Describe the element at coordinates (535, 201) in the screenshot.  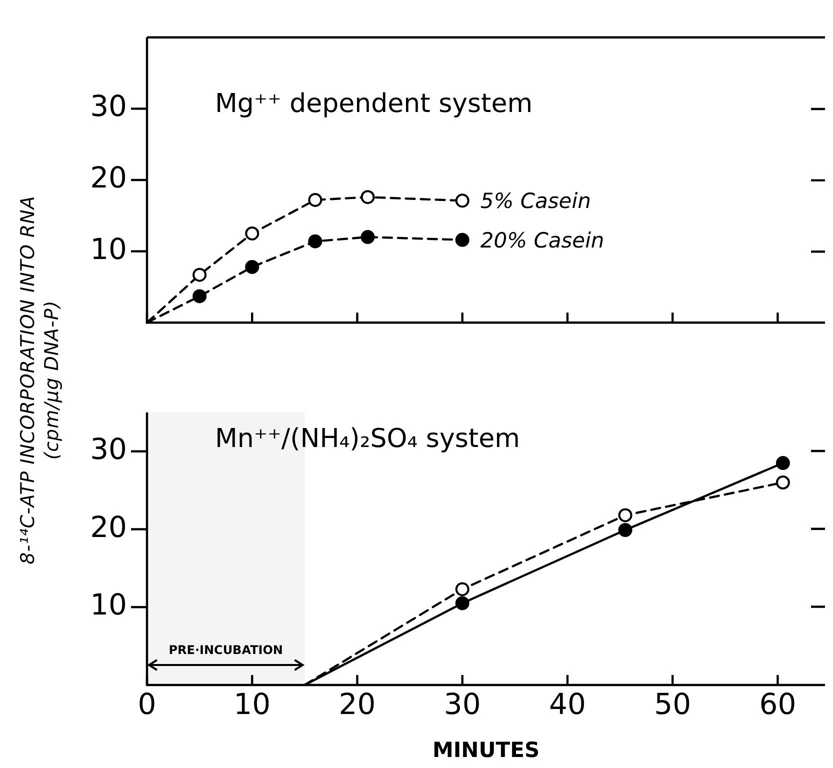
I see `series-label: 5% Casein` at that location.